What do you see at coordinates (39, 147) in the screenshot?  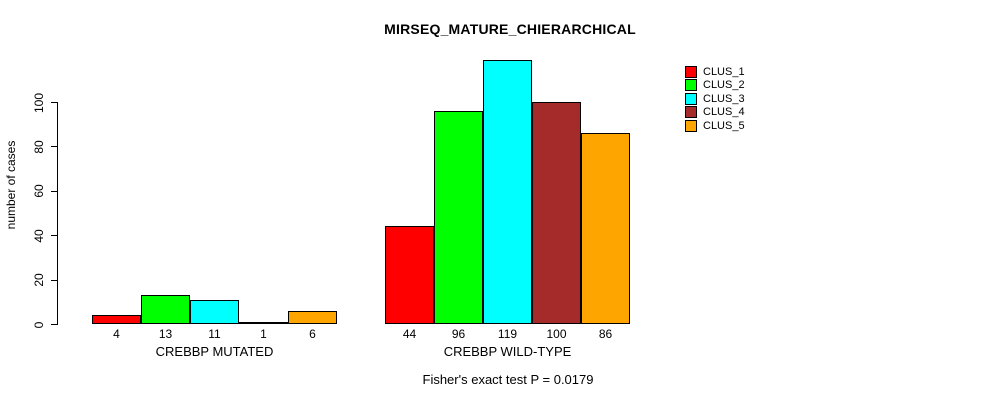 I see `y-tick-label: 80` at bounding box center [39, 147].